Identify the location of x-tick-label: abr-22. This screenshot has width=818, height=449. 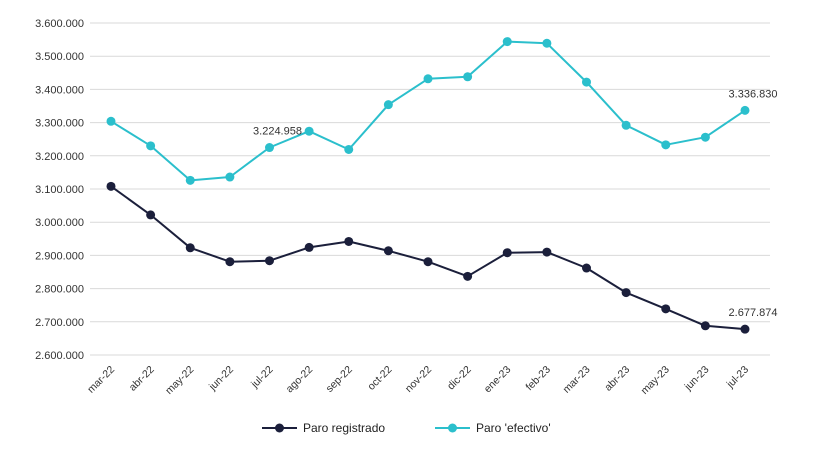
(142, 379).